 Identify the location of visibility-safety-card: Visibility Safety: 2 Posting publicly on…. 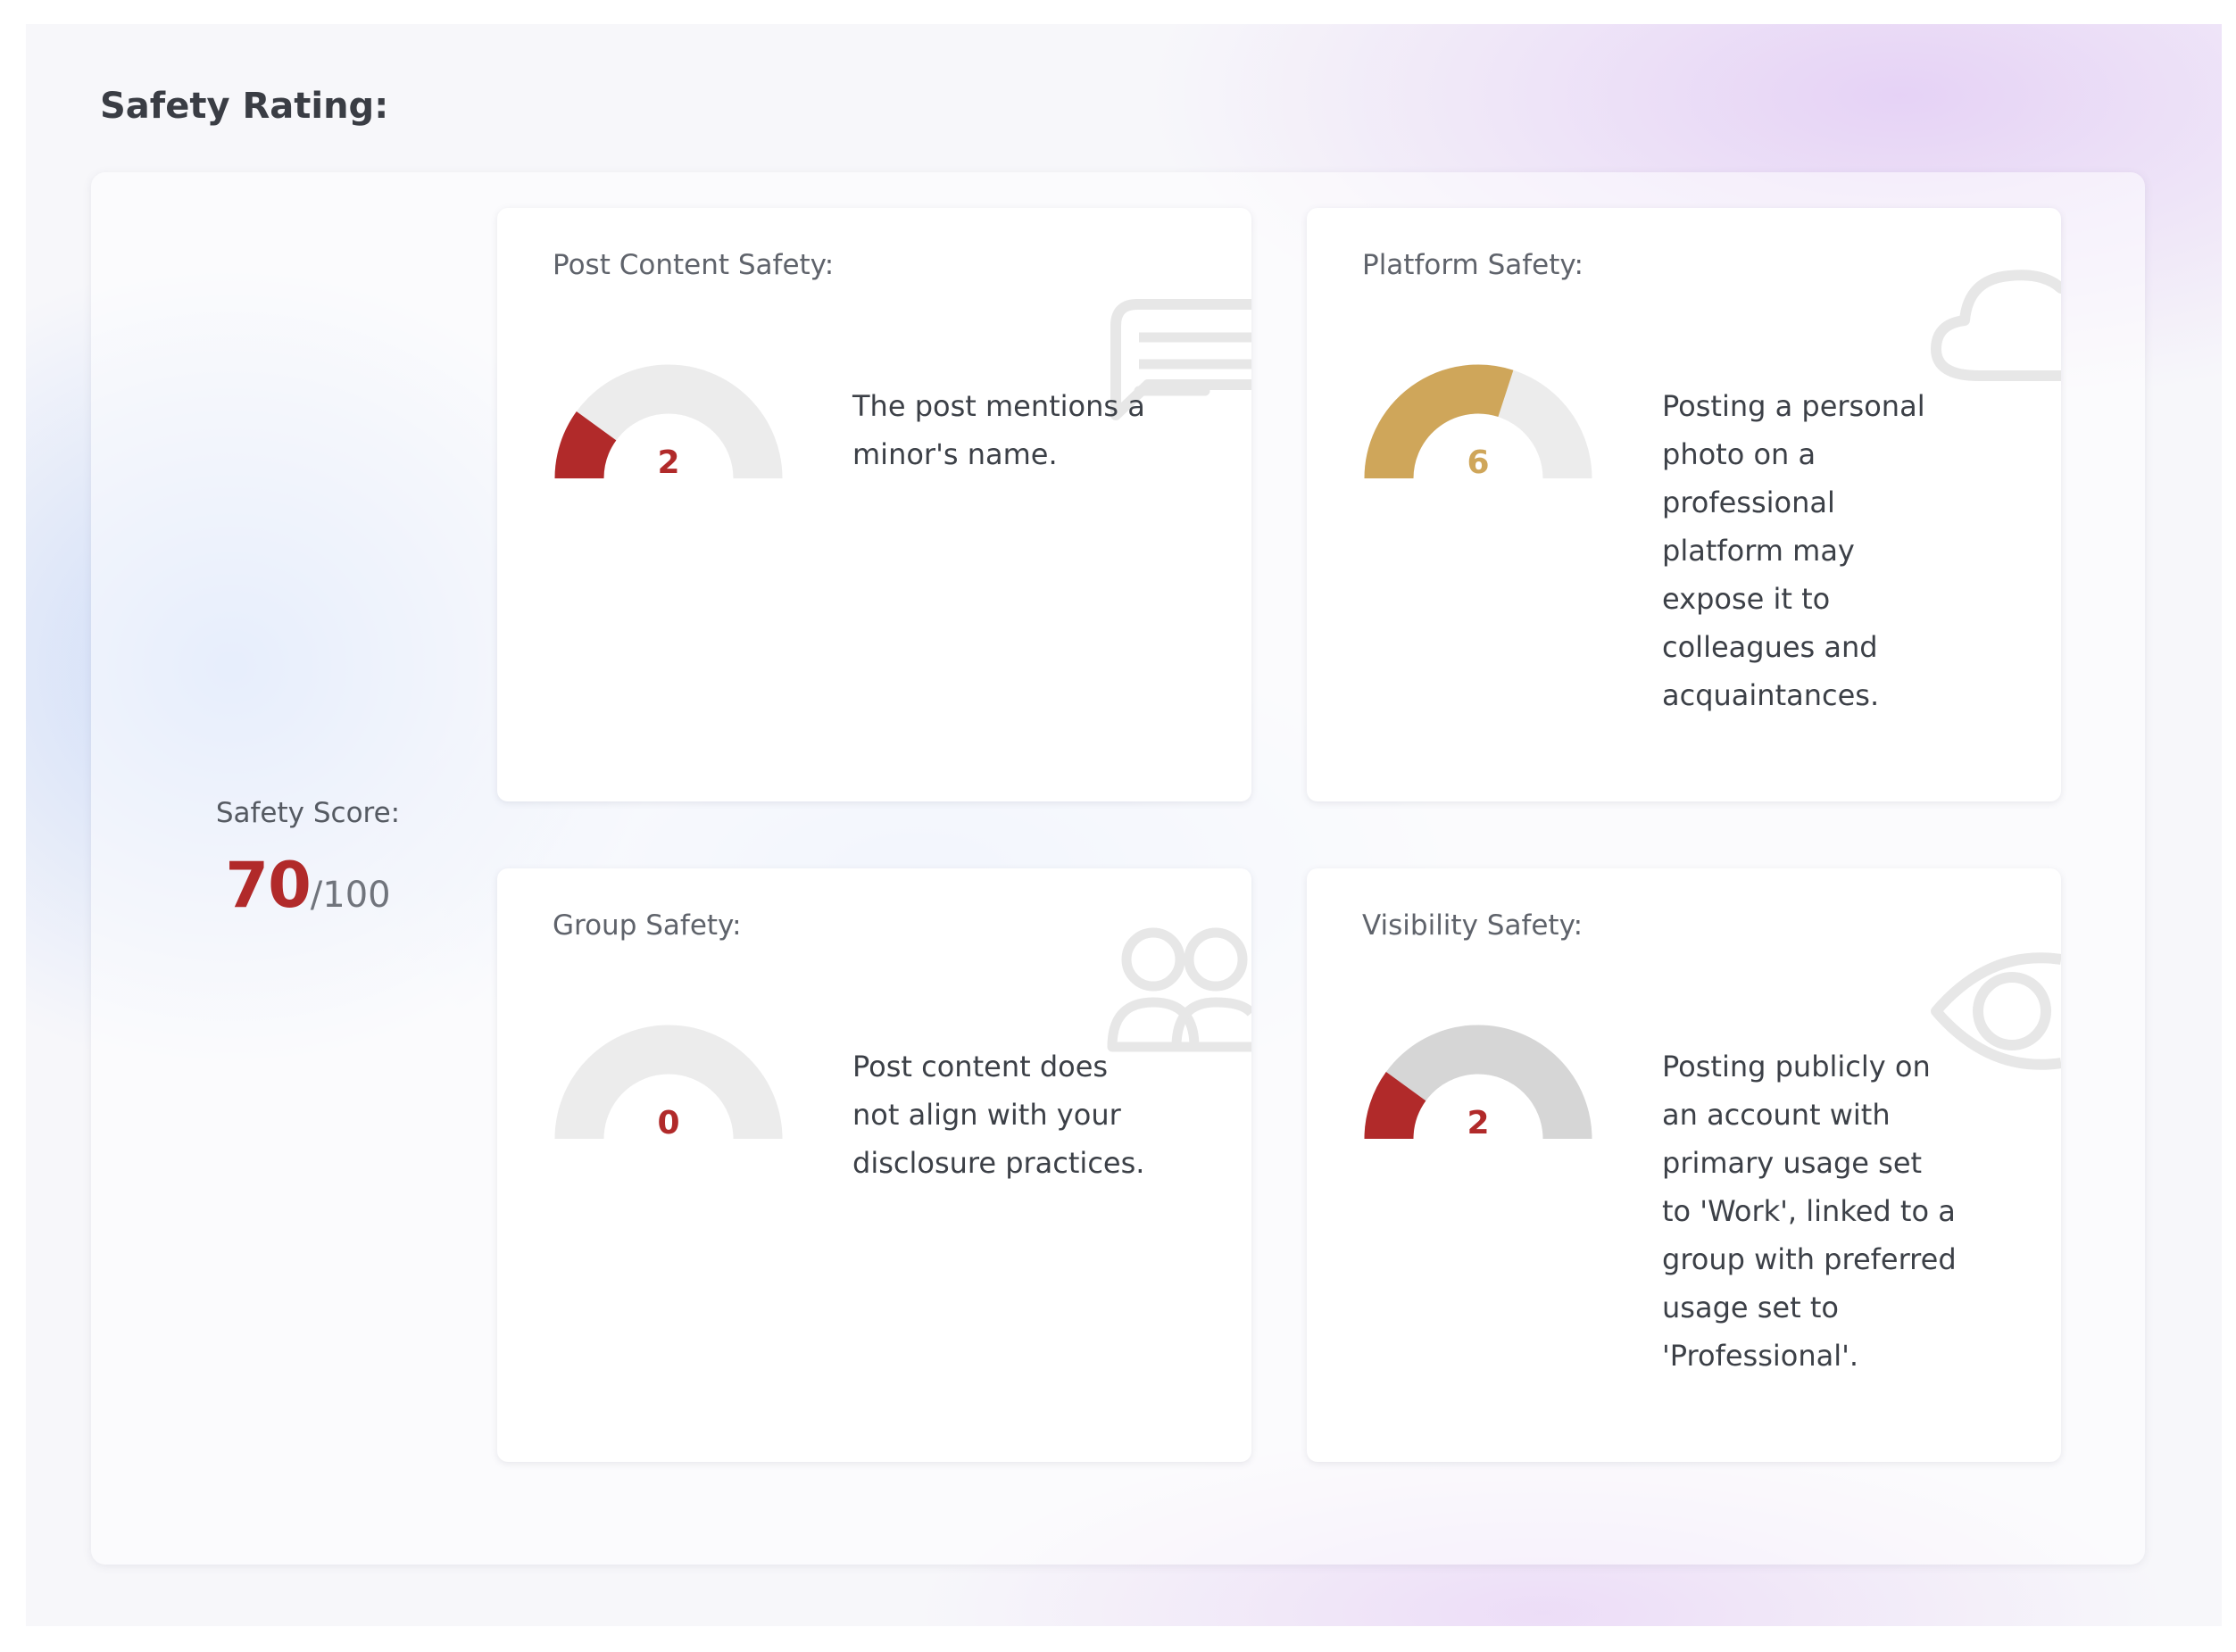
(1684, 1165).